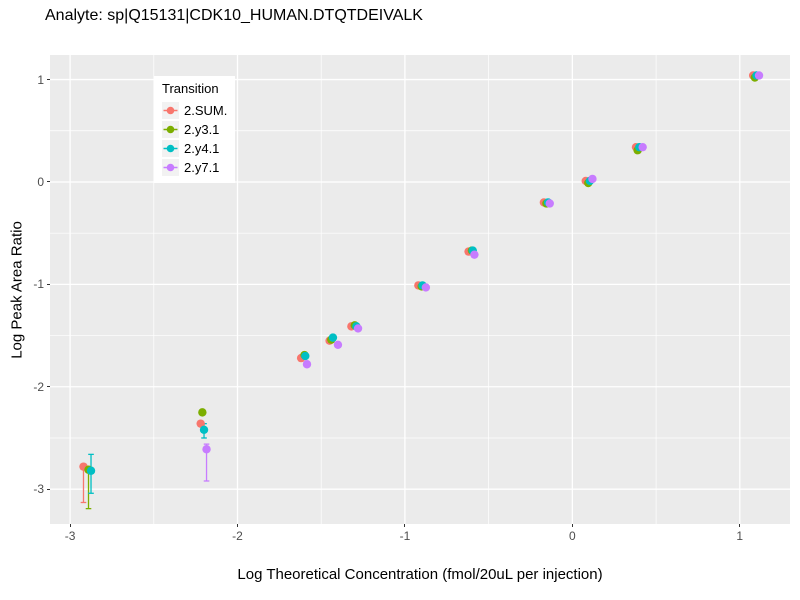 Image resolution: width=800 pixels, height=600 pixels. What do you see at coordinates (405, 536) in the screenshot?
I see `x-tick-label: -1` at bounding box center [405, 536].